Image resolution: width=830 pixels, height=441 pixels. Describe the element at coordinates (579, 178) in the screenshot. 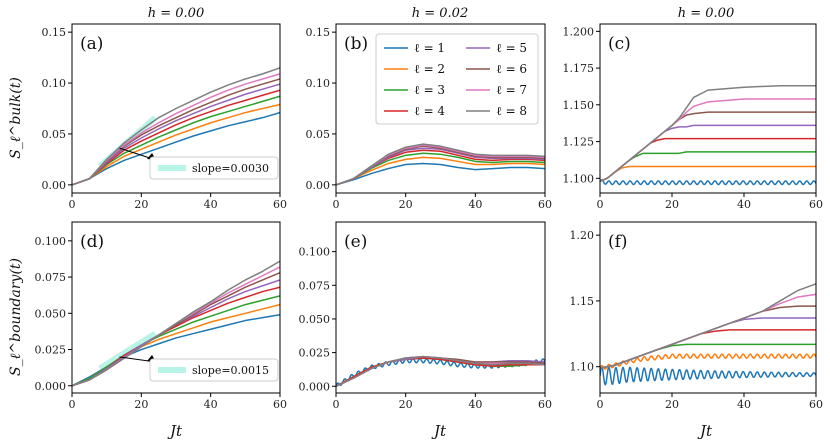

I see `y-tick-label: 1.100` at that location.